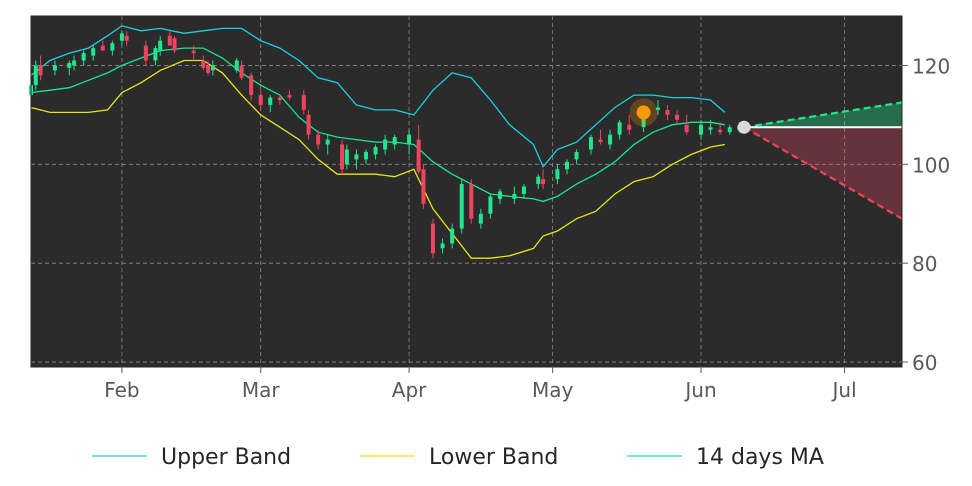 The height and width of the screenshot is (486, 972). I want to click on y-tick-labels: 60 80 100 120, so click(931, 214).